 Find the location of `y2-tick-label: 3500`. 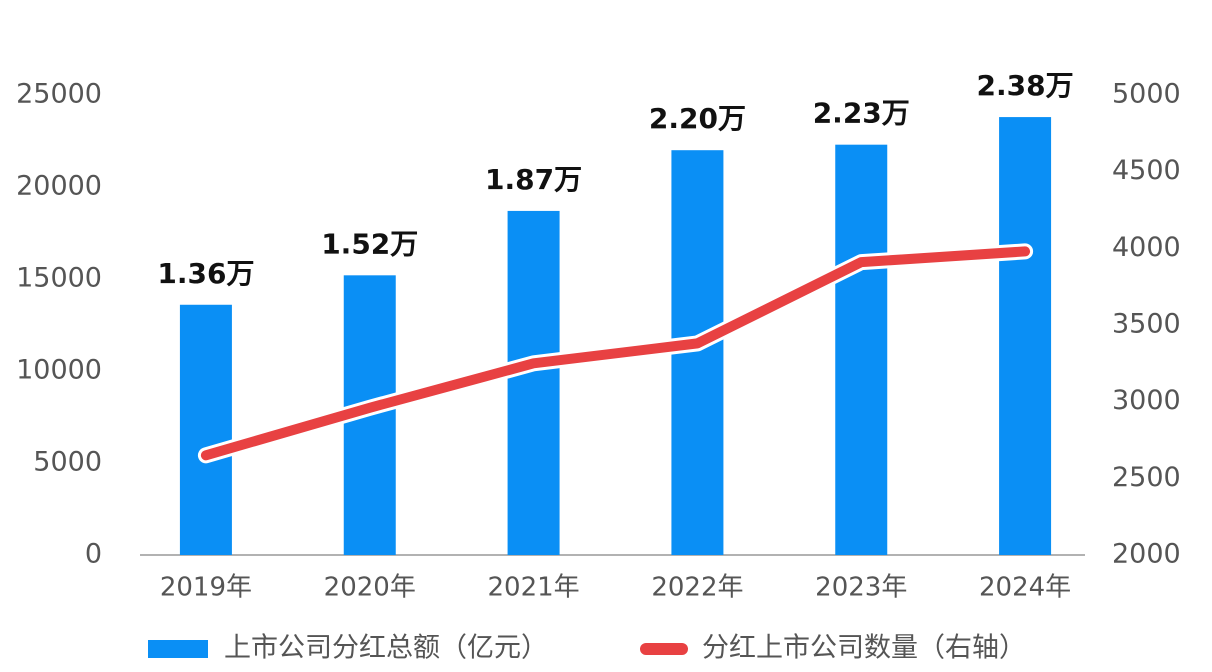

y2-tick-label: 3500 is located at coordinates (1146, 324).